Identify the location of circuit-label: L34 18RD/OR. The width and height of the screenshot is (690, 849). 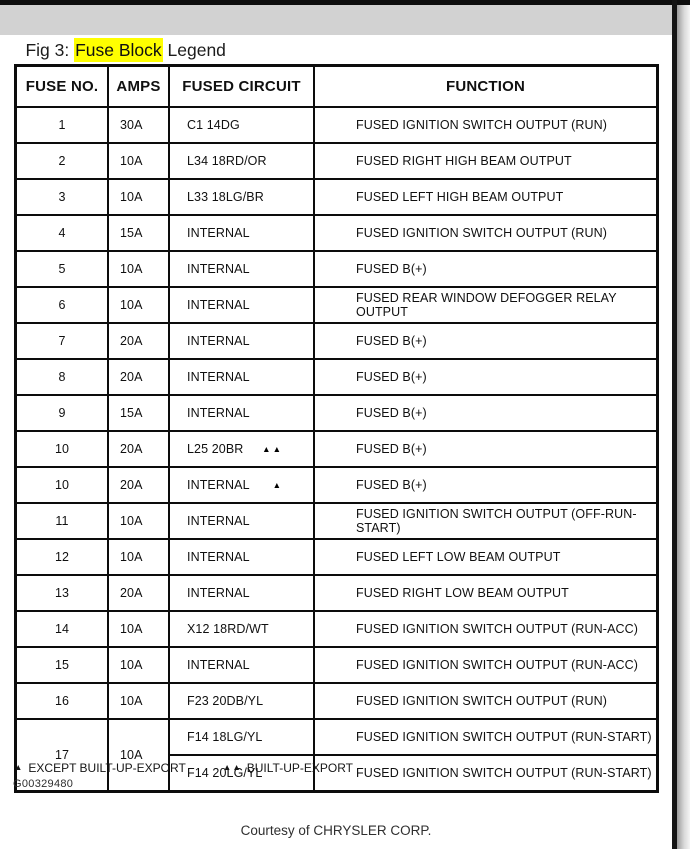
(227, 161).